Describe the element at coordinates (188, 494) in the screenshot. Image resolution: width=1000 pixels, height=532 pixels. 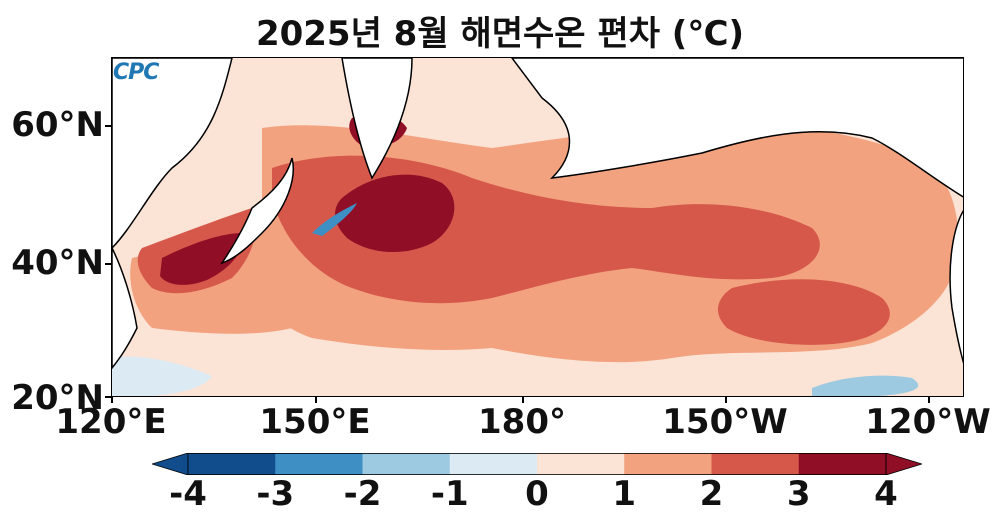
I see `colorbar-tick-label: -4` at that location.